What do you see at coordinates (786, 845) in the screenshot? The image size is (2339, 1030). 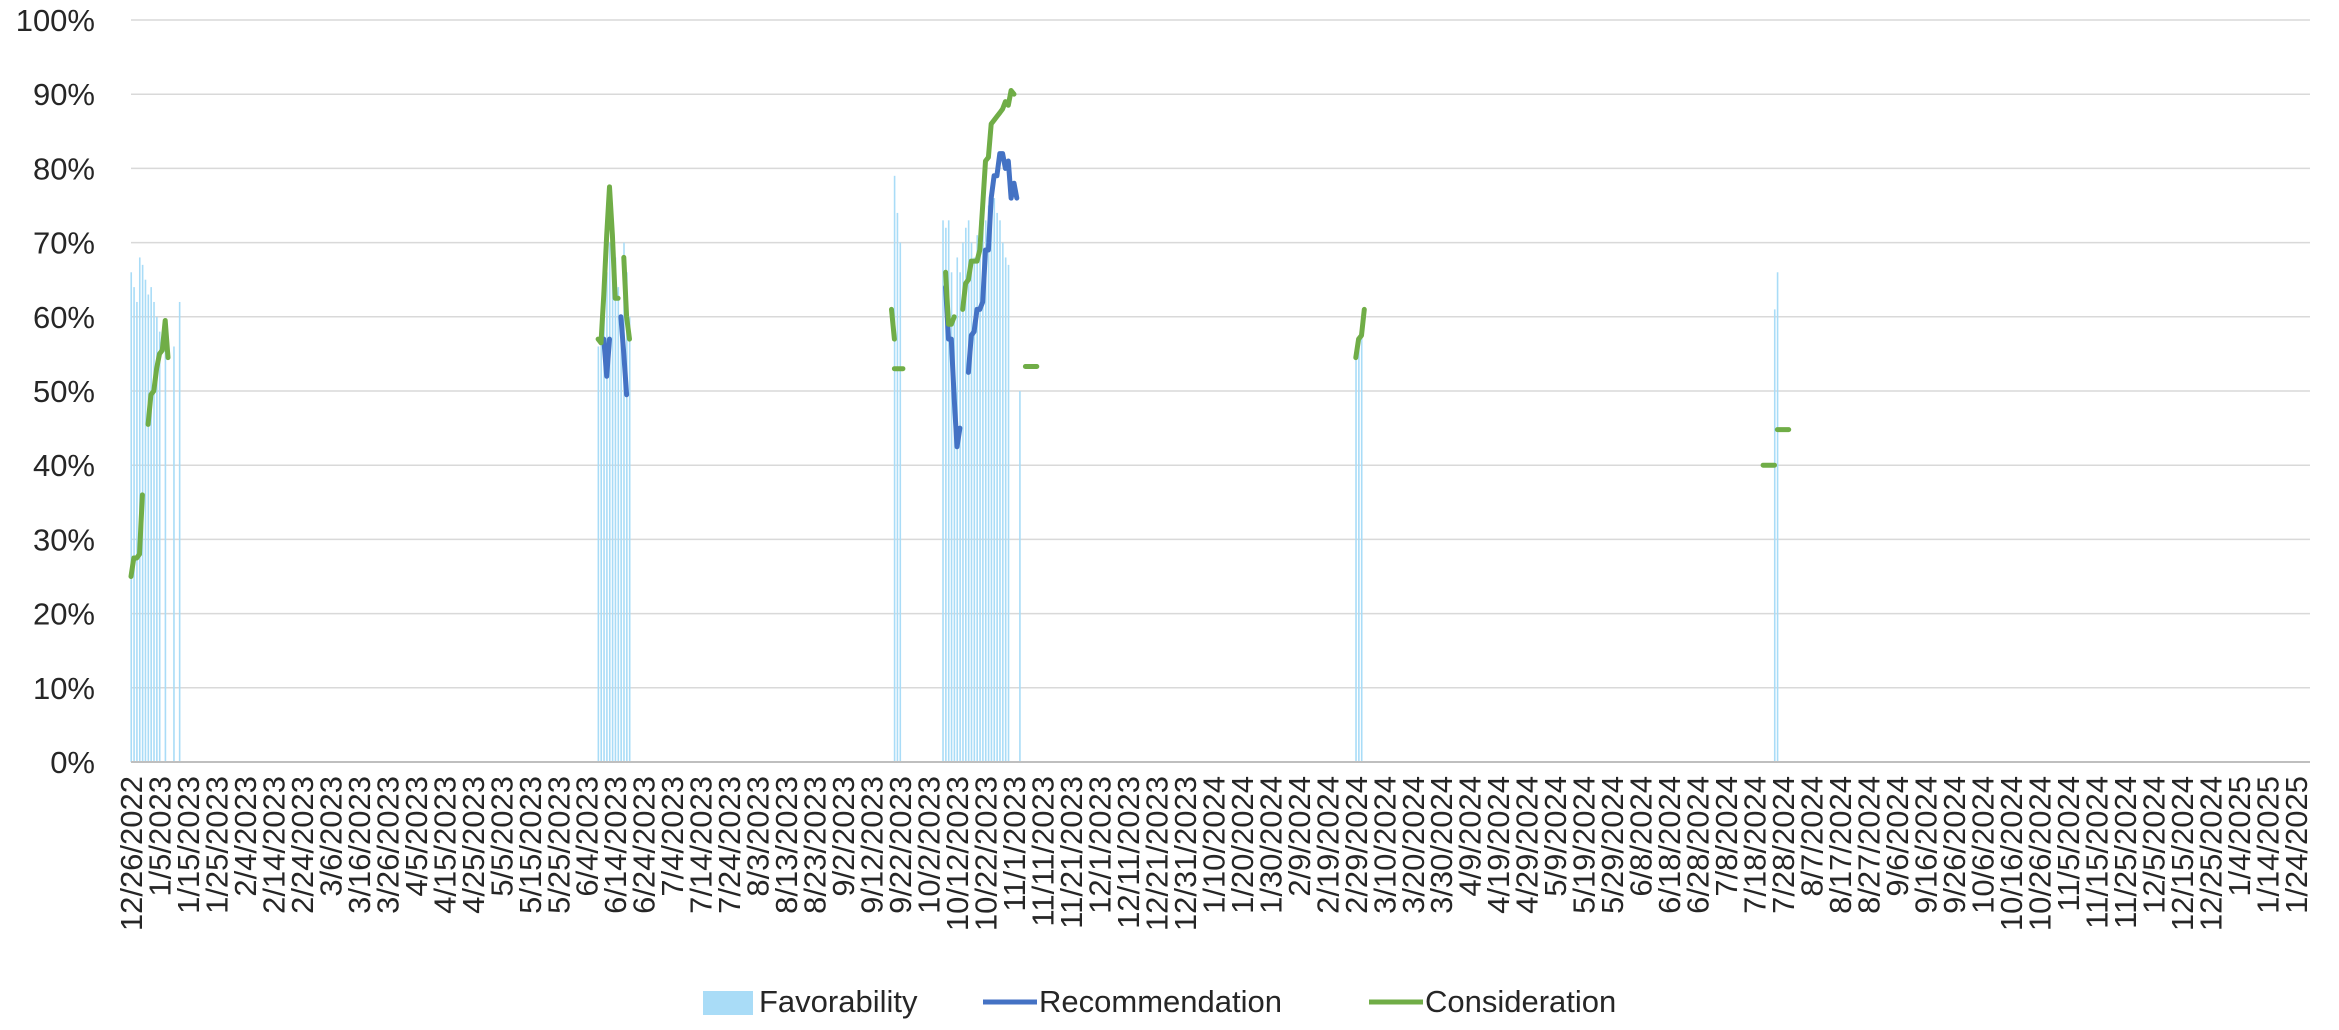 I see `x-tick-label: 8/13/2023` at bounding box center [786, 845].